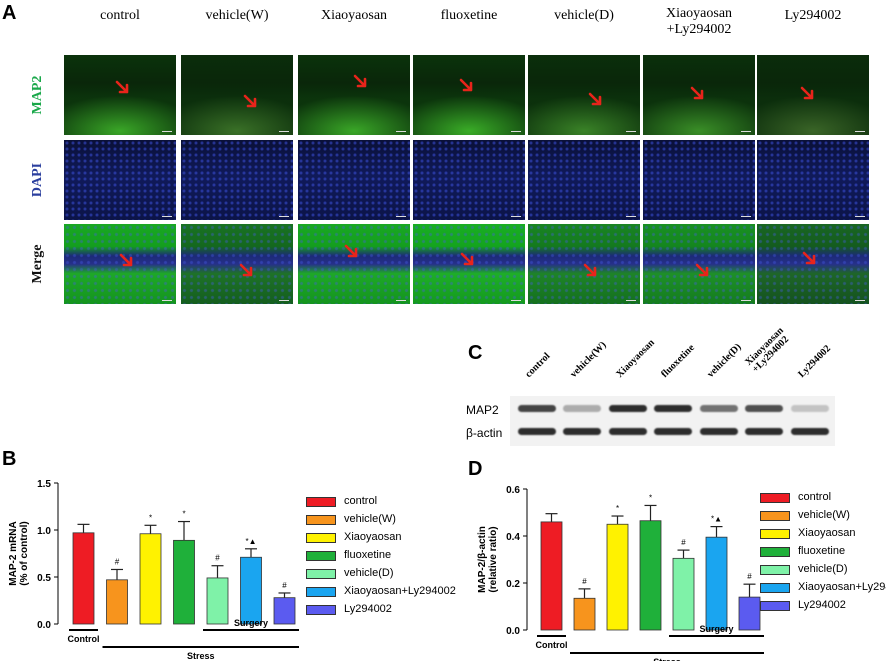 This screenshot has width=886, height=661. Describe the element at coordinates (635, 358) in the screenshot. I see `wb-lane-label-2: Xiaoyaosan` at that location.